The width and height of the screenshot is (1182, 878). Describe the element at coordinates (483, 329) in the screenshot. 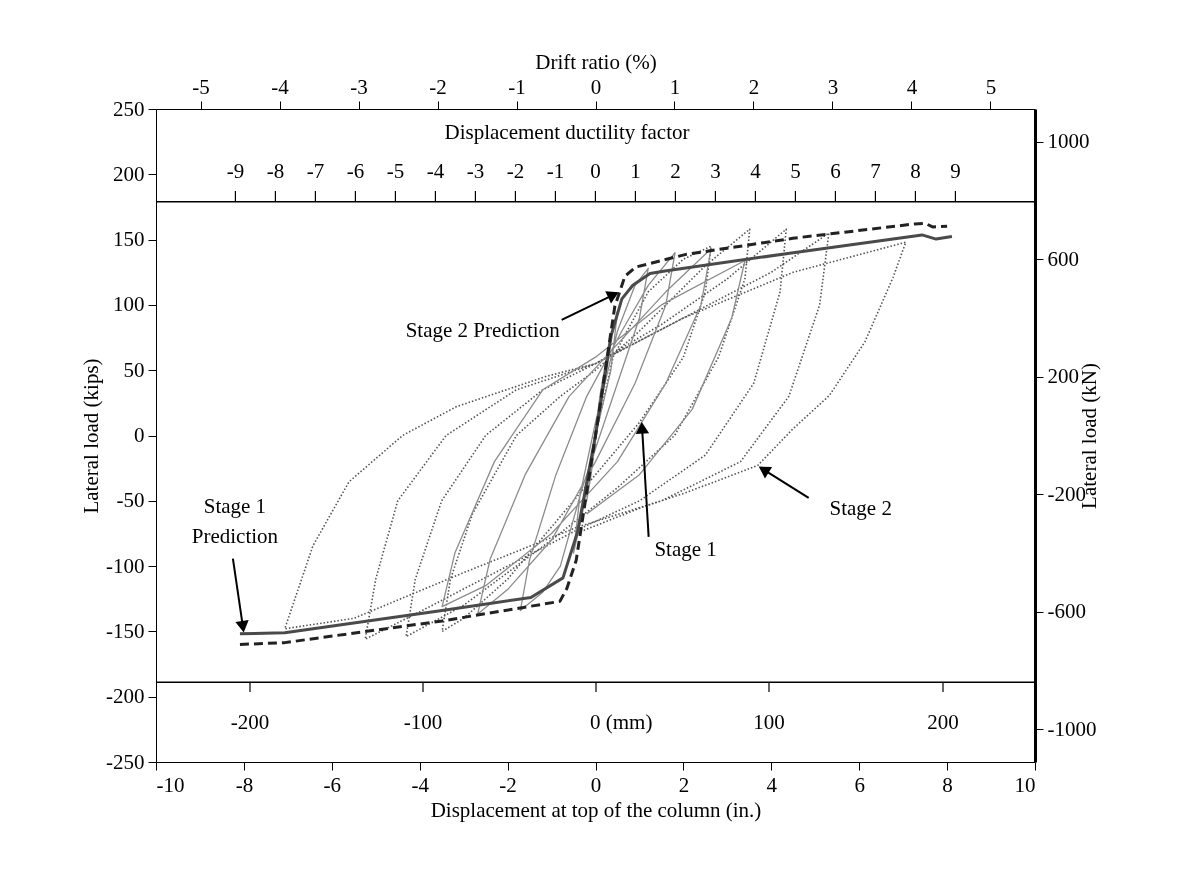

I see `annotation: Stage 2 Prediction` at that location.